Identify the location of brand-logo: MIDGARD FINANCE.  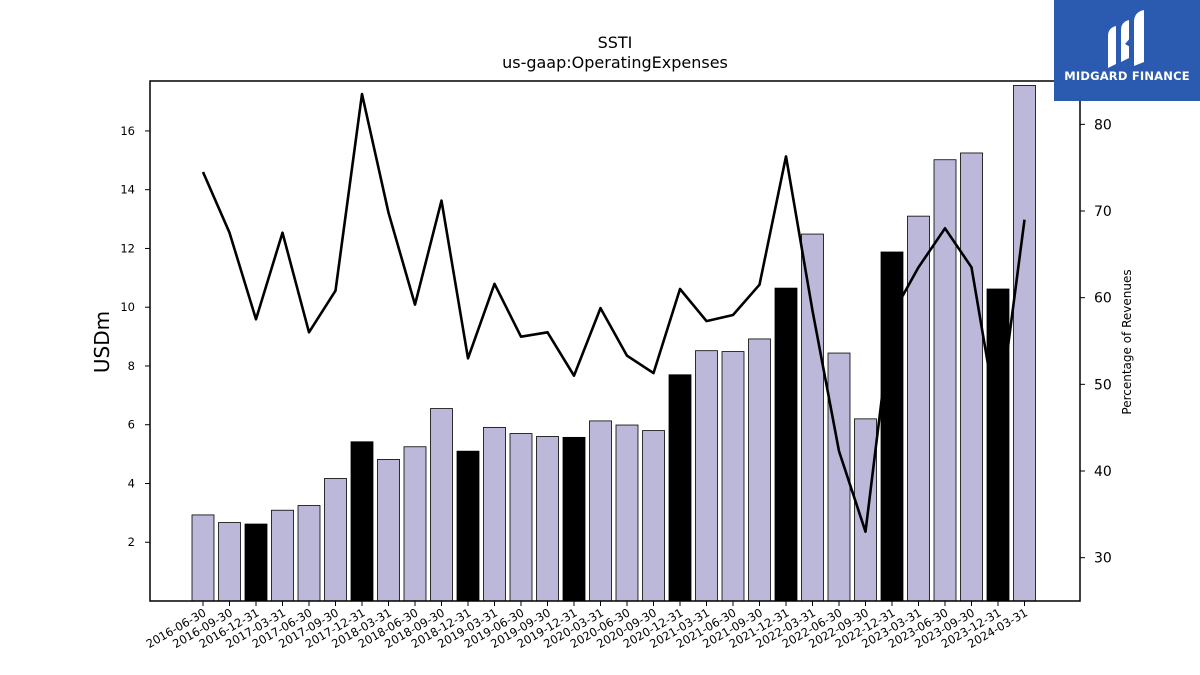
(1127, 50).